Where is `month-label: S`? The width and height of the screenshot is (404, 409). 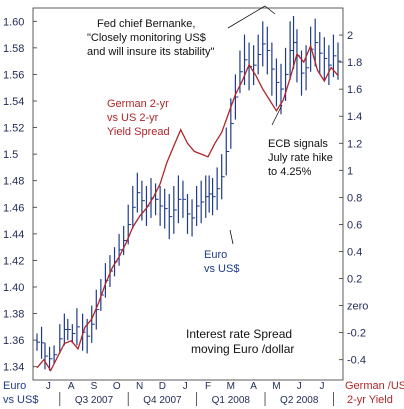
month-label: S is located at coordinates (94, 386).